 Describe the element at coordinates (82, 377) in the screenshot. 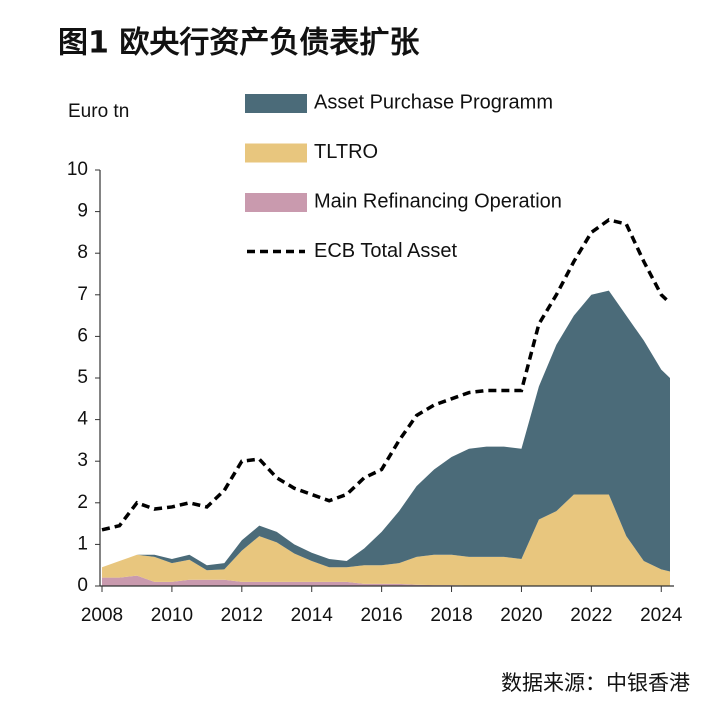

I see `y-tick-label: 5` at that location.